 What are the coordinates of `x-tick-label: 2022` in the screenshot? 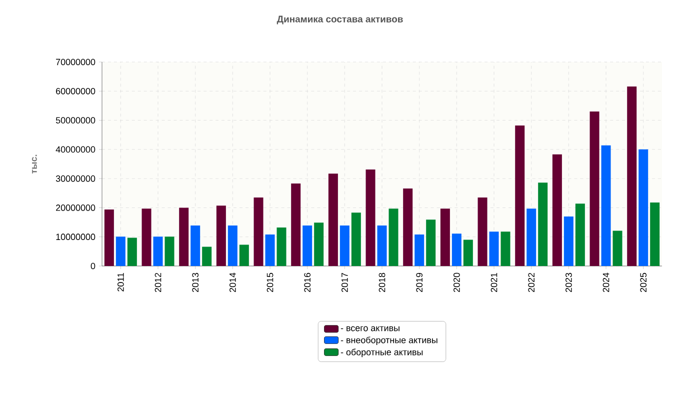 It's located at (531, 282).